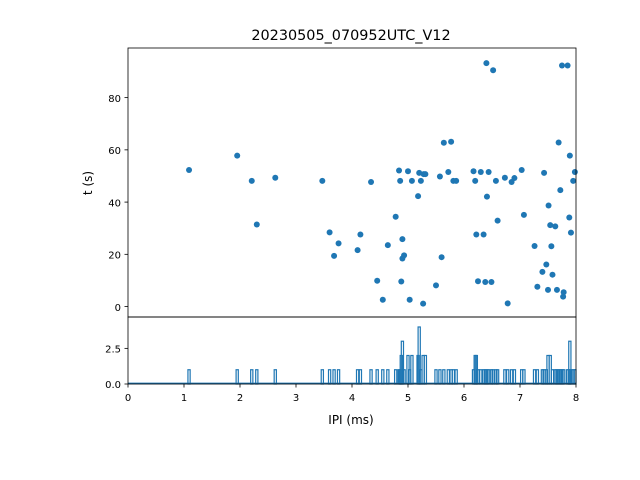  Describe the element at coordinates (114, 203) in the screenshot. I see `y-tick-label: 40` at that location.